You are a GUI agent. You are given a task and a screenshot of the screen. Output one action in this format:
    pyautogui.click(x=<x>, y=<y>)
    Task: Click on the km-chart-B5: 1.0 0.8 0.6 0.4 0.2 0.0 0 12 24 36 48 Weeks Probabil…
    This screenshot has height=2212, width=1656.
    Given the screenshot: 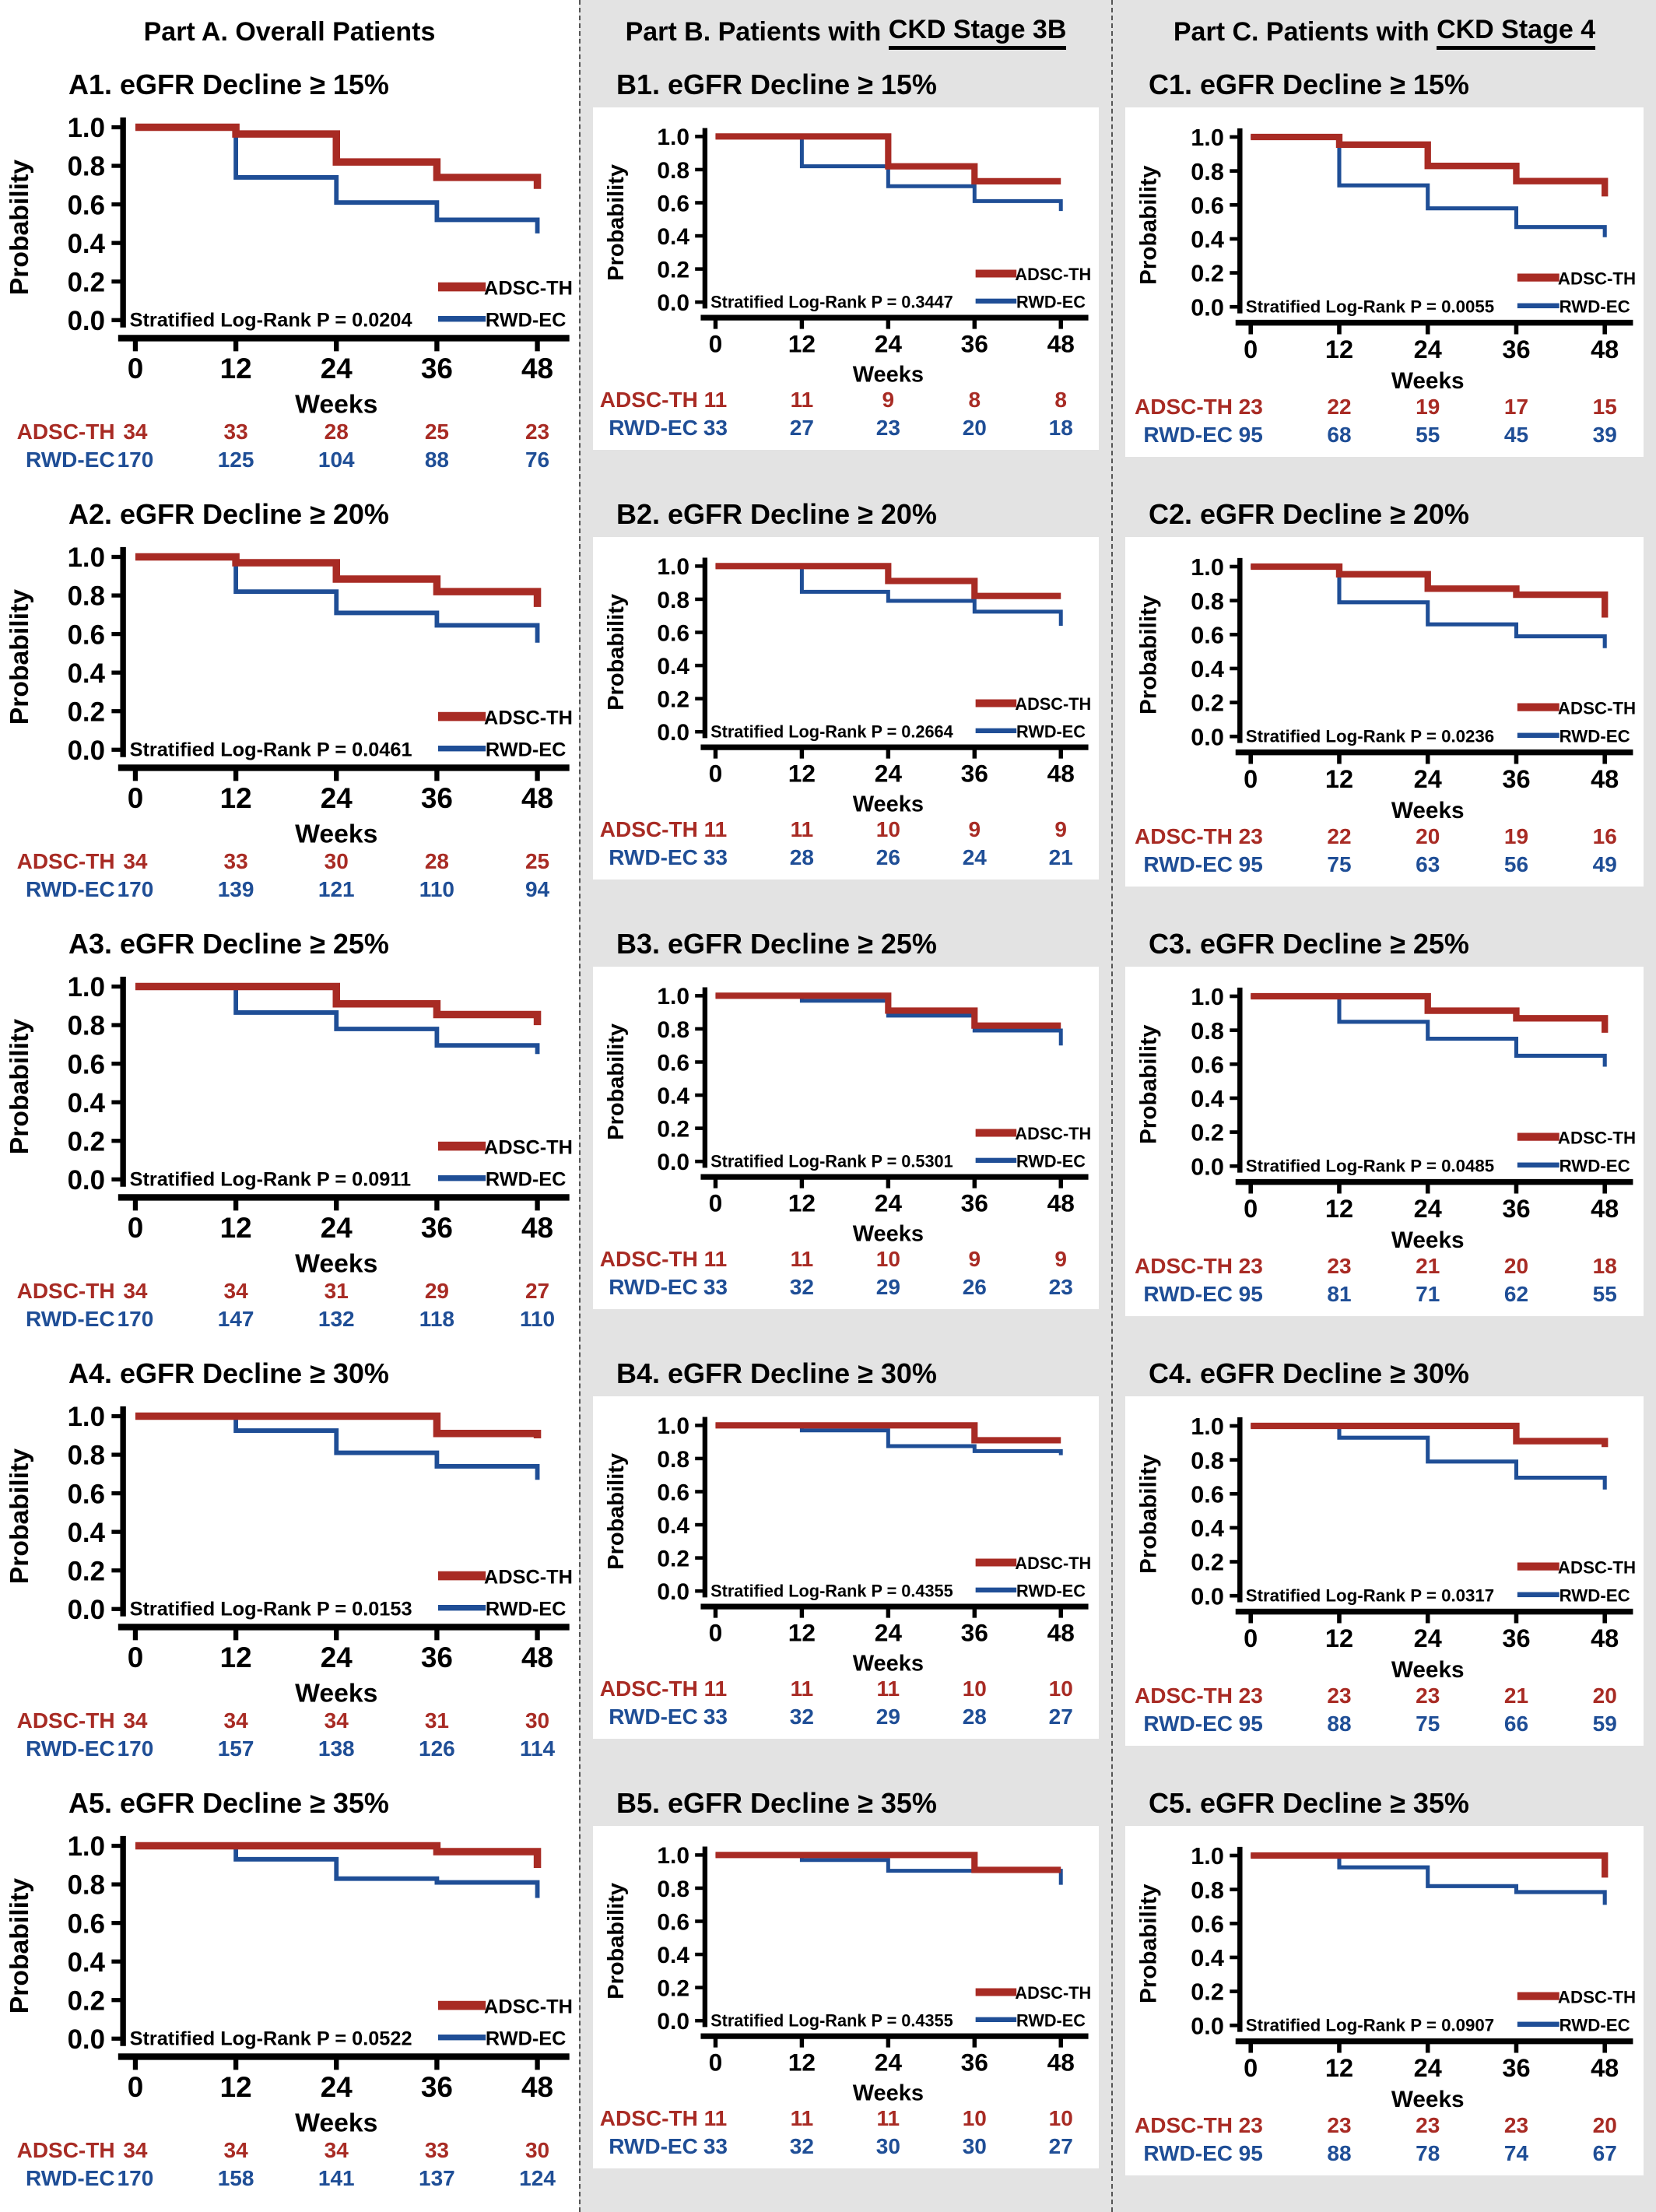 What is the action you would take?
    pyautogui.click(x=847, y=1974)
    